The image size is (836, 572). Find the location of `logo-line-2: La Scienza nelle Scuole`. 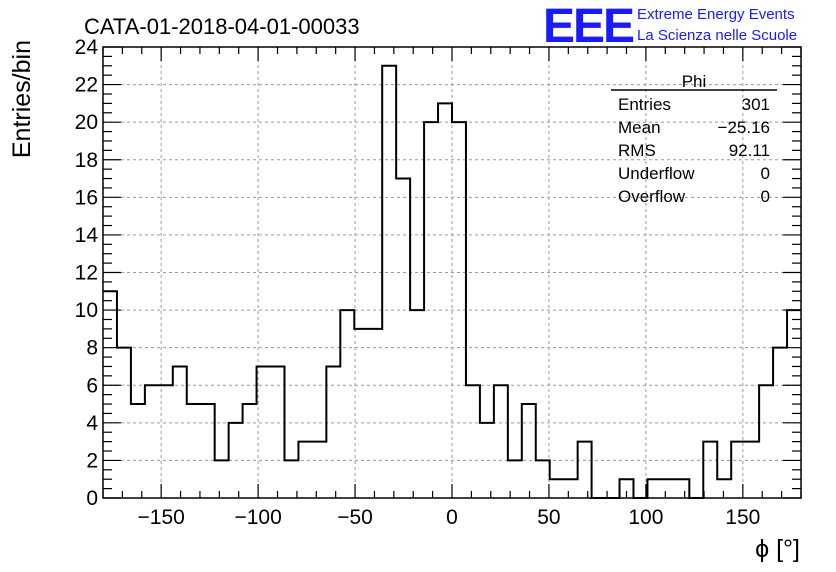

logo-line-2: La Scienza nelle Scuole is located at coordinates (717, 35).